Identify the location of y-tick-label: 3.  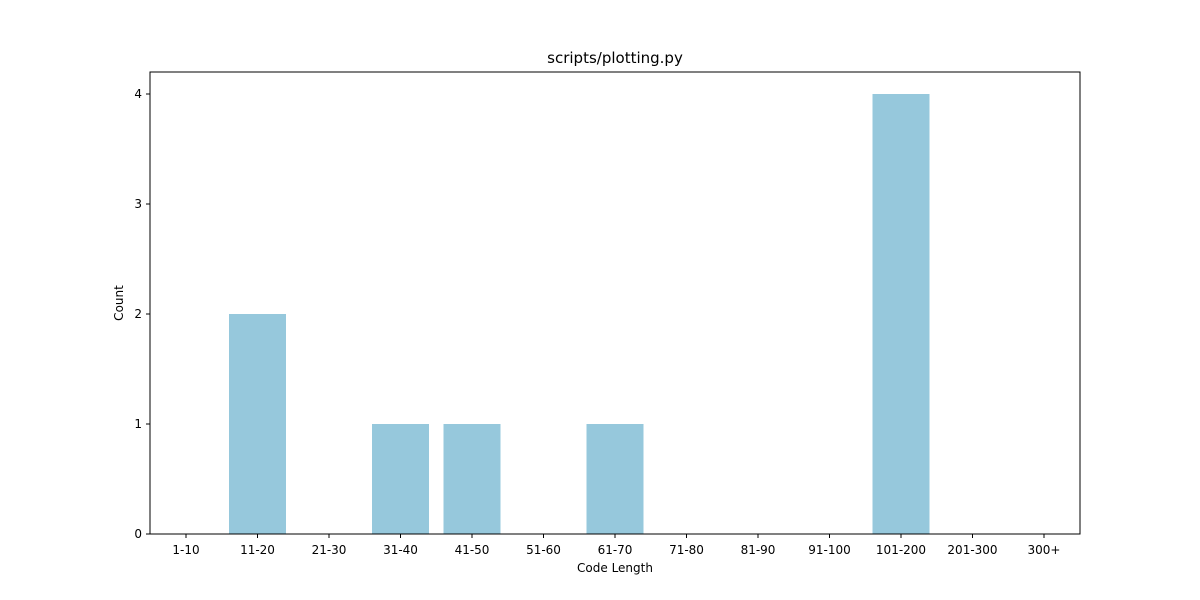
(138, 204).